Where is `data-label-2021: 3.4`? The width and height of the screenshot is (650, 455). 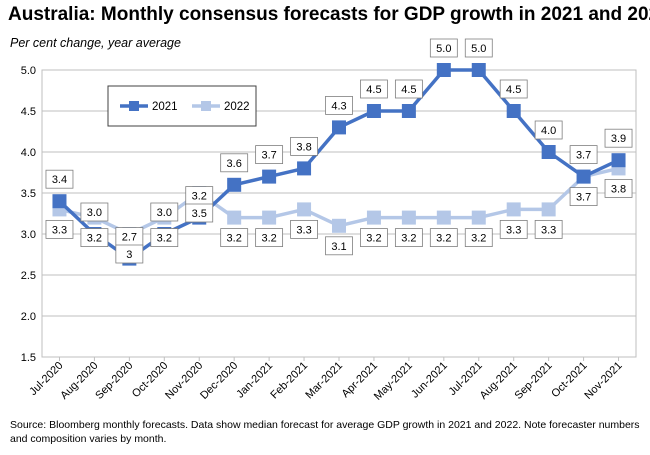
data-label-2021: 3.4 is located at coordinates (59, 180).